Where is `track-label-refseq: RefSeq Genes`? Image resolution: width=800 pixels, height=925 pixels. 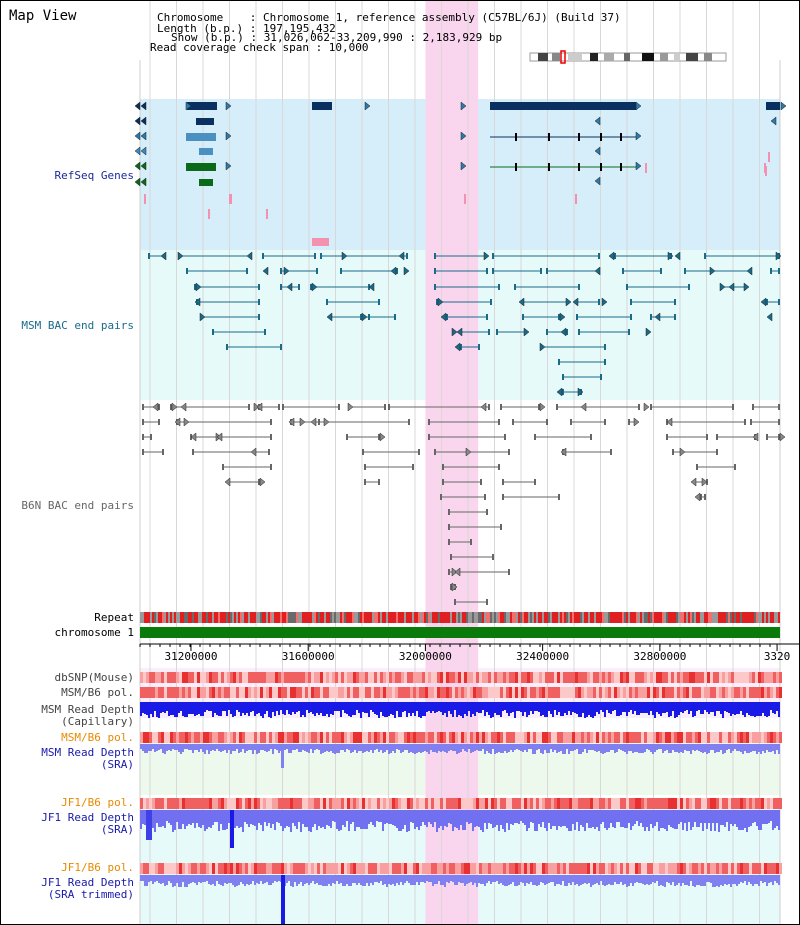 track-label-refseq: RefSeq Genes is located at coordinates (94, 175).